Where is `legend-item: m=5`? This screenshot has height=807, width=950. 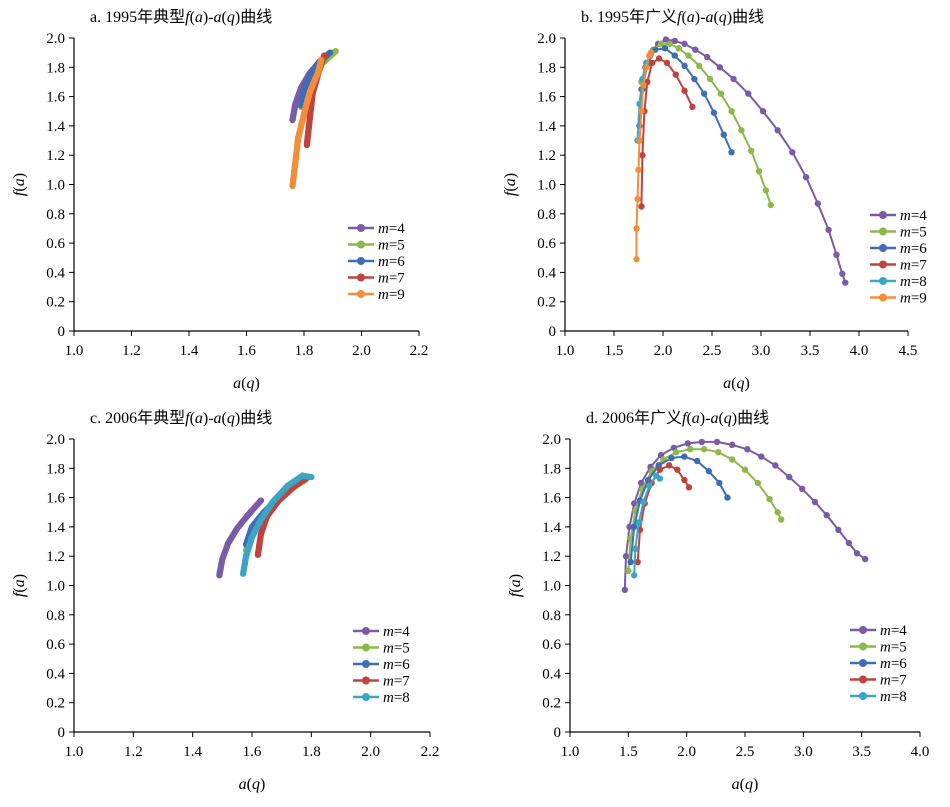 legend-item: m=5 is located at coordinates (376, 246).